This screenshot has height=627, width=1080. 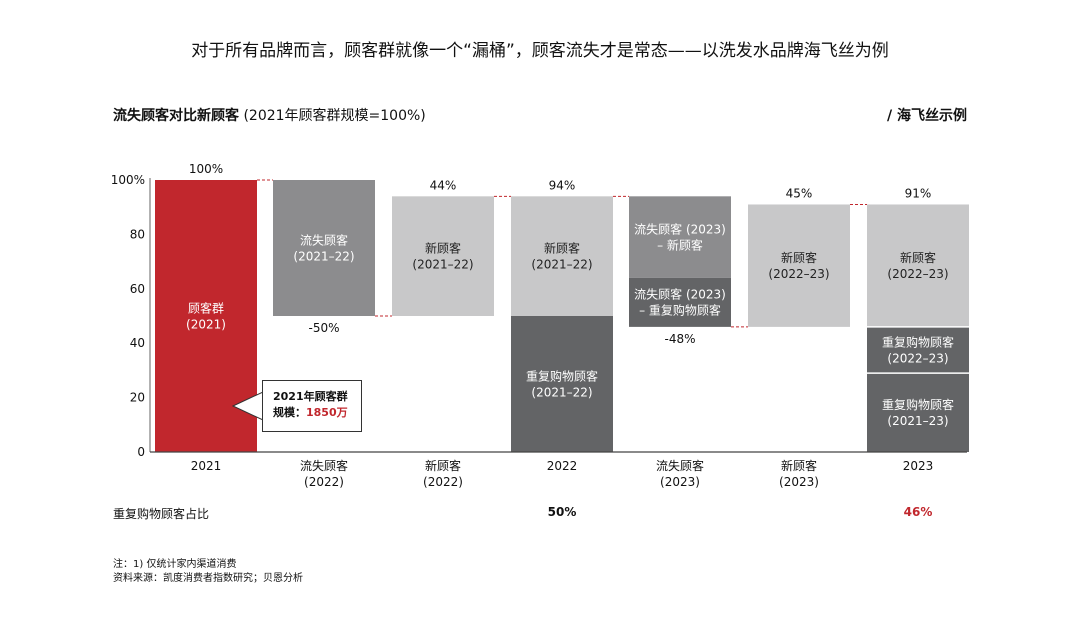 I want to click on repeat-ratio-value: 50%, so click(x=562, y=512).